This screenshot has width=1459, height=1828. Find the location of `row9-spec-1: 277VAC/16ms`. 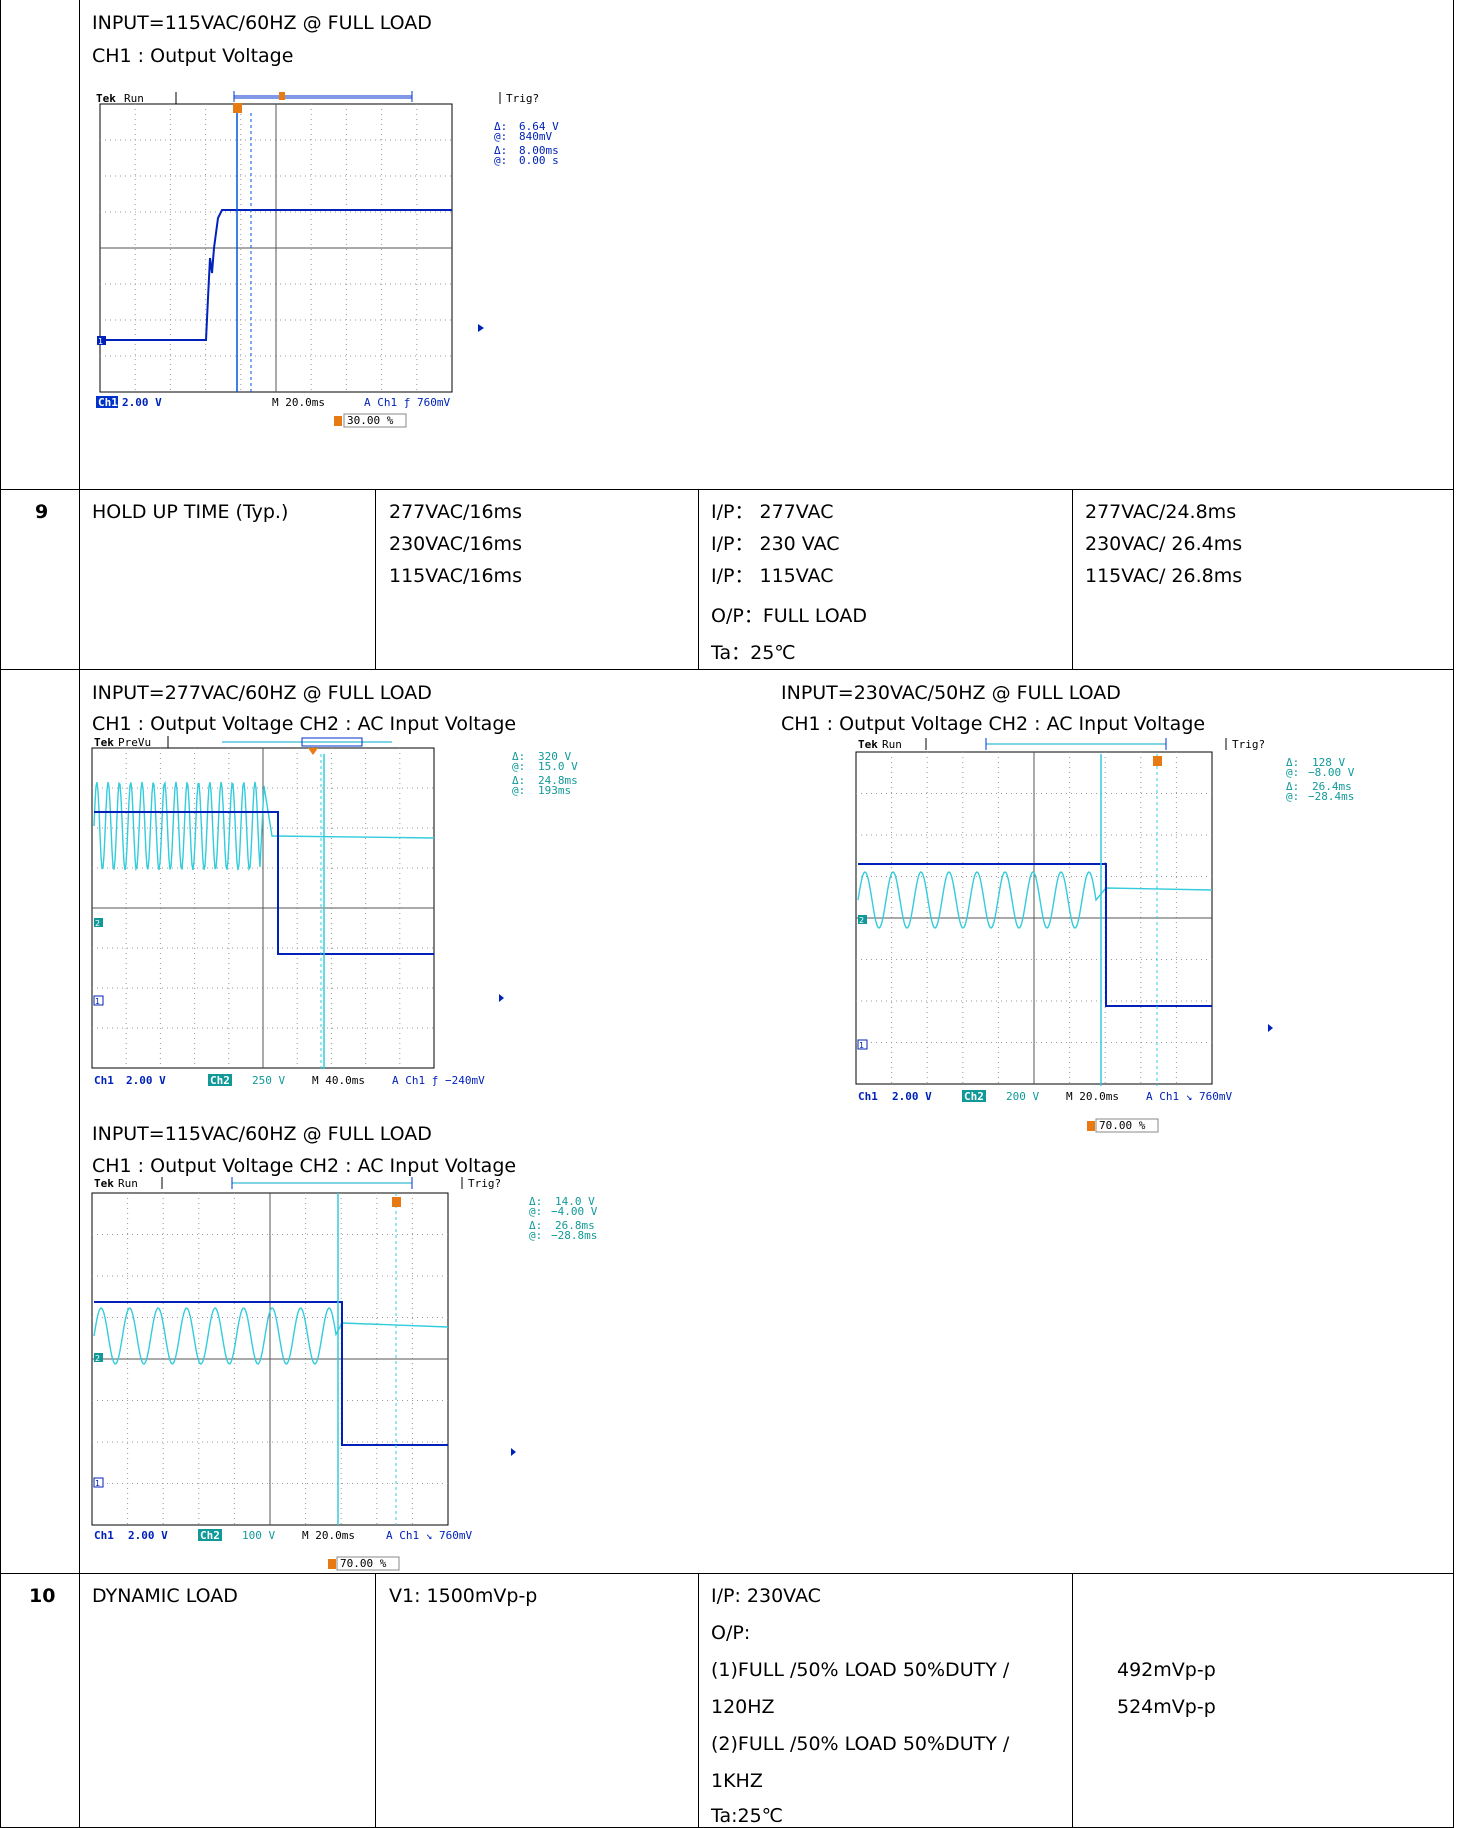

row9-spec-1: 277VAC/16ms is located at coordinates (455, 512).